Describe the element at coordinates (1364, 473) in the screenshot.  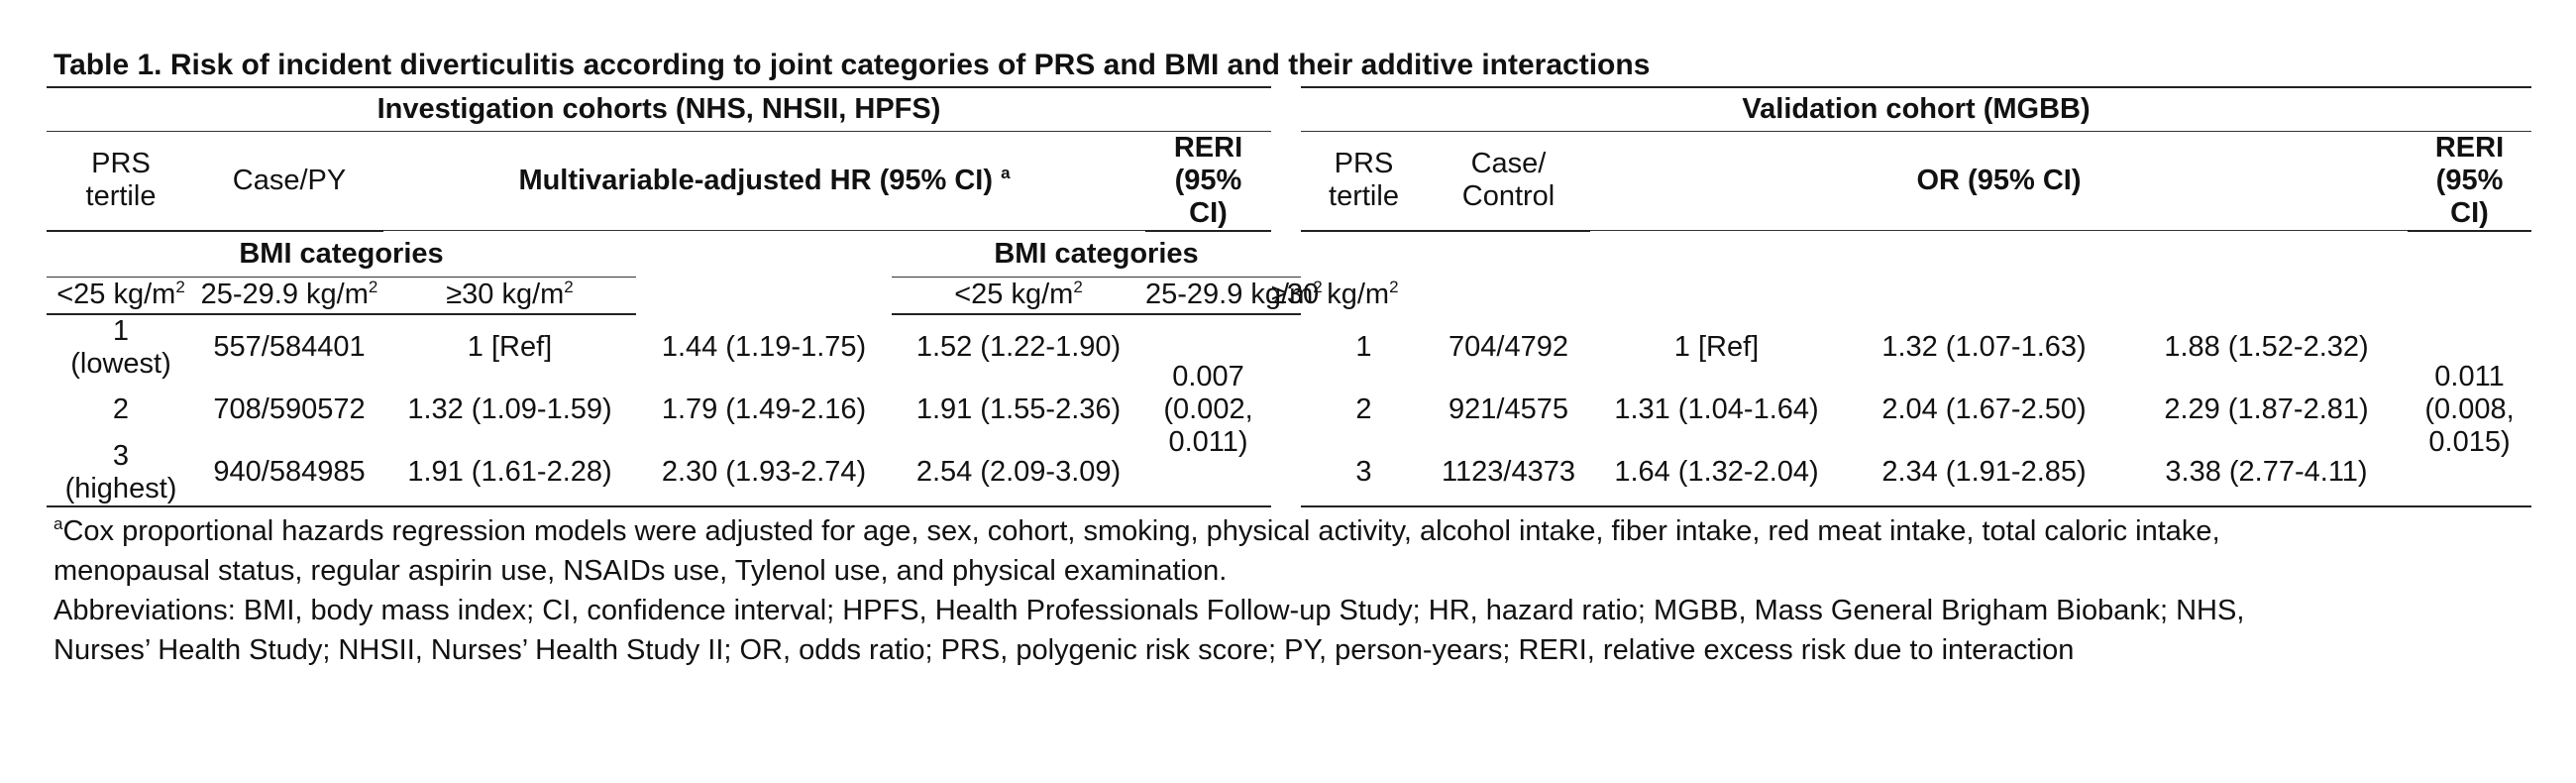
I see `validation-prs-cell: 3` at that location.